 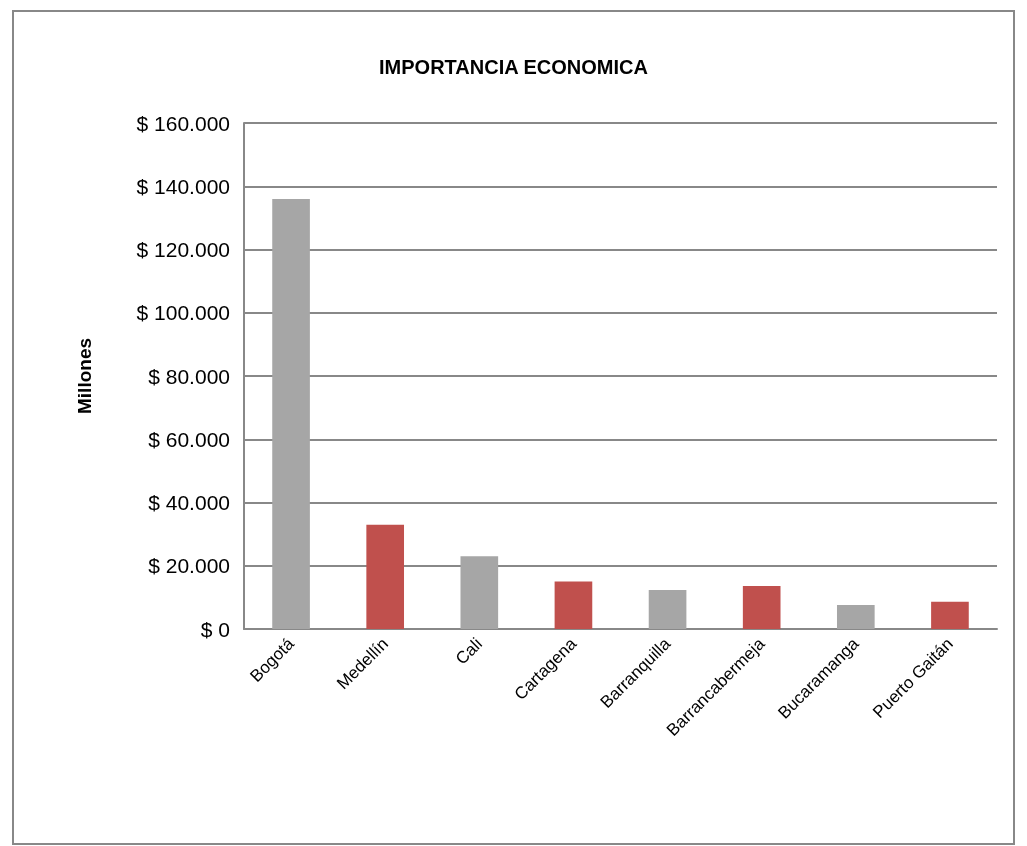 What do you see at coordinates (189, 566) in the screenshot?
I see `y-tick-label: $ 20.000` at bounding box center [189, 566].